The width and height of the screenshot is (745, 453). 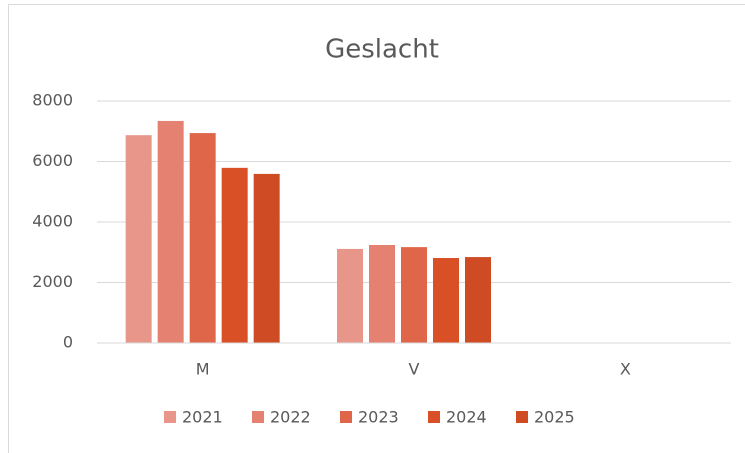 What do you see at coordinates (52, 160) in the screenshot?
I see `y-tick-label: 6000` at bounding box center [52, 160].